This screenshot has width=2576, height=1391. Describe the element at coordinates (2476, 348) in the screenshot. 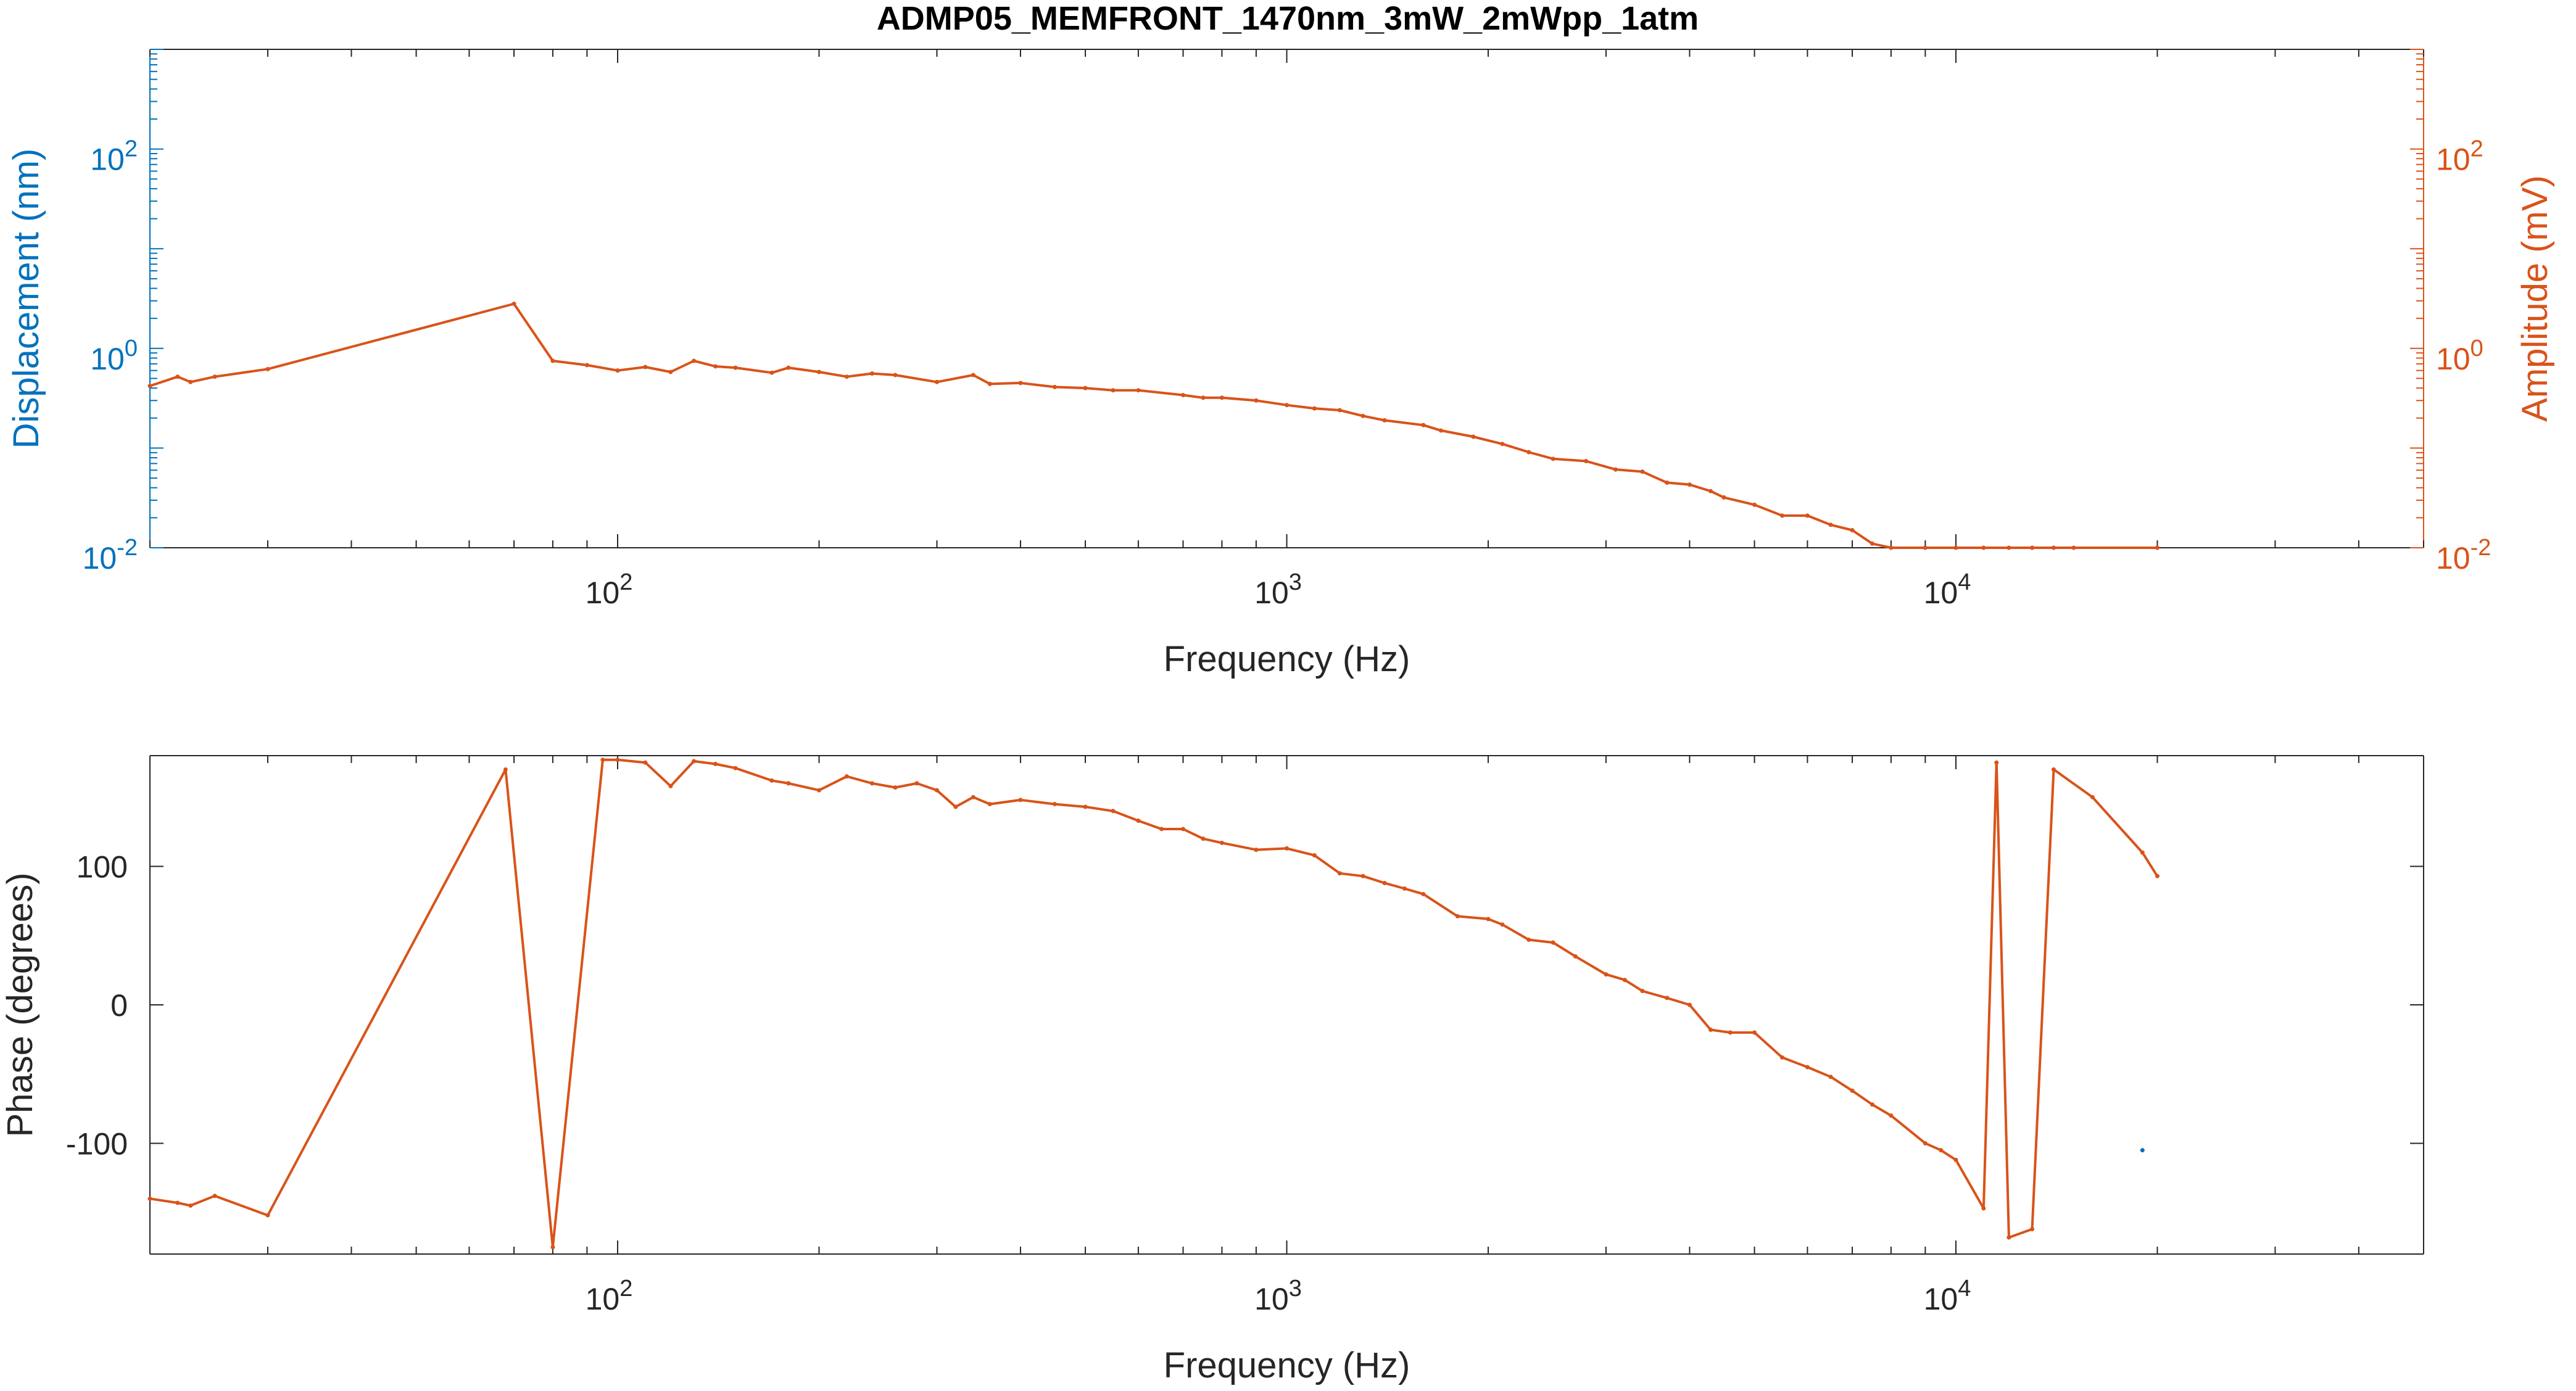

I see `y-tick-label-right-exponent: 0` at that location.